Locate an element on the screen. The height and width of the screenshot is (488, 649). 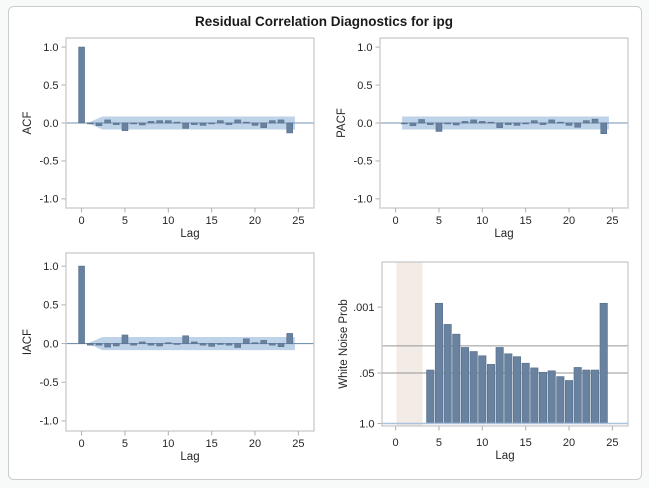
wnp-x-tick-label-15: 15 is located at coordinates (526, 443).